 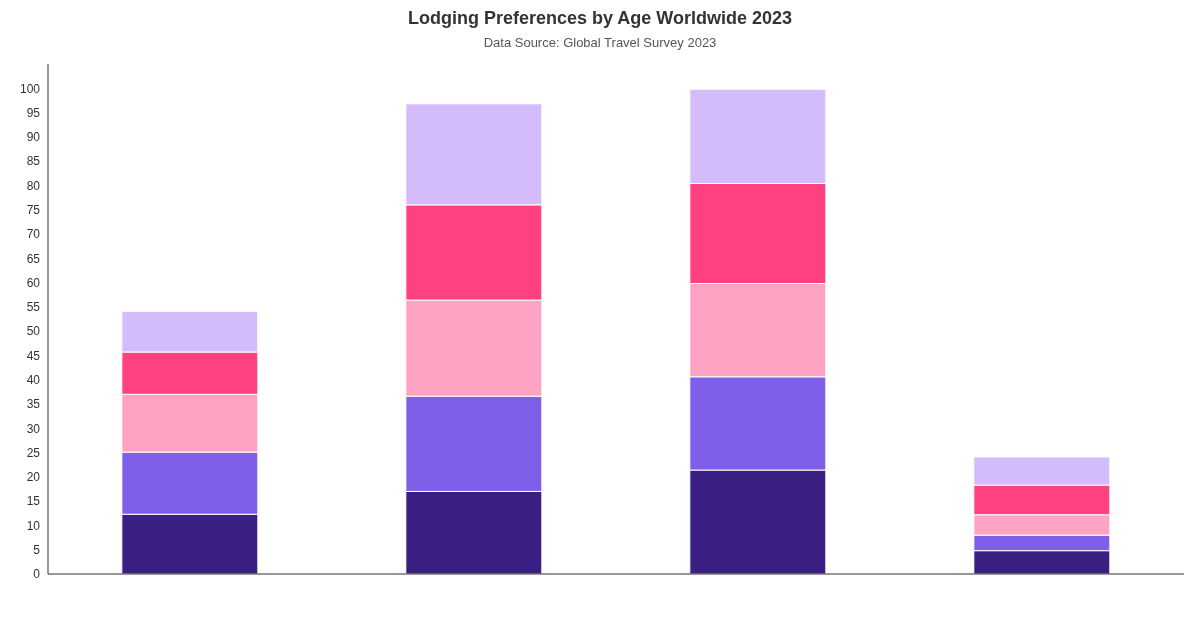 I want to click on y-tick-label: 45, so click(x=33, y=355).